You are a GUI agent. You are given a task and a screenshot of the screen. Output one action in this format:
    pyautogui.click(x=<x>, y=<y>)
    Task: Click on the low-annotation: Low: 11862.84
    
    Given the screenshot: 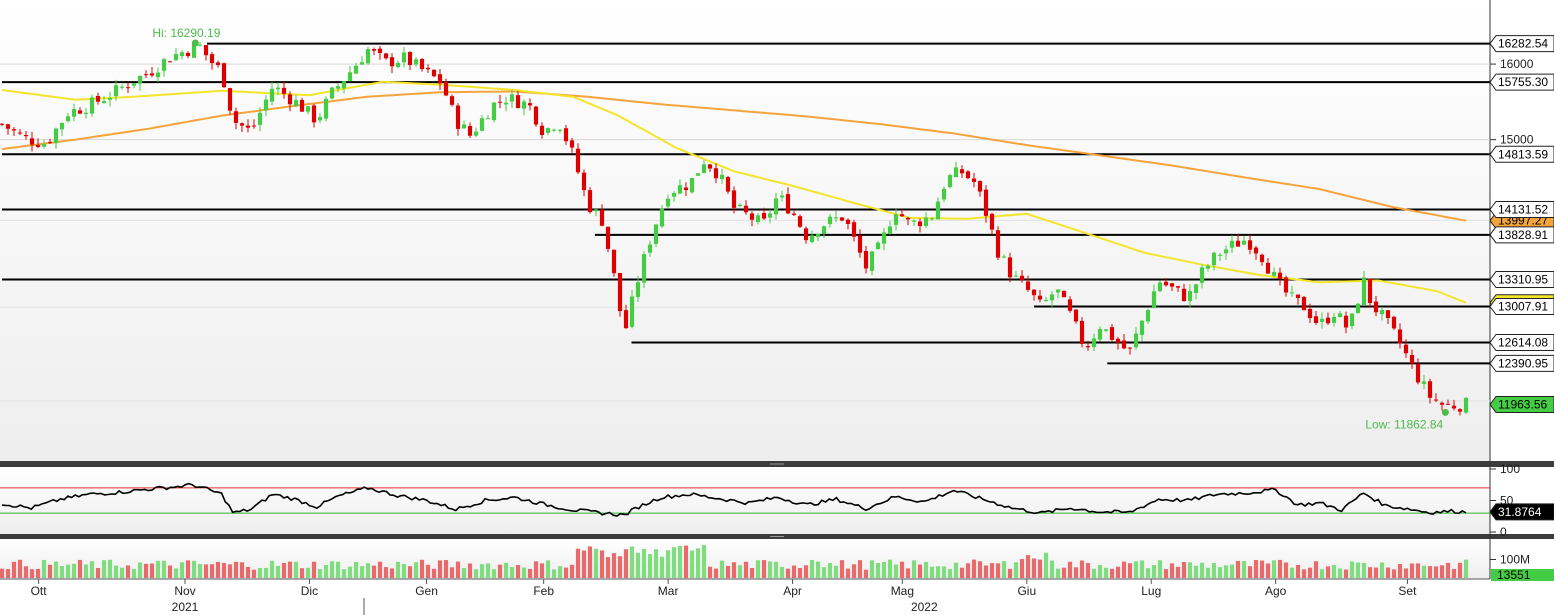 What is the action you would take?
    pyautogui.click(x=1404, y=424)
    